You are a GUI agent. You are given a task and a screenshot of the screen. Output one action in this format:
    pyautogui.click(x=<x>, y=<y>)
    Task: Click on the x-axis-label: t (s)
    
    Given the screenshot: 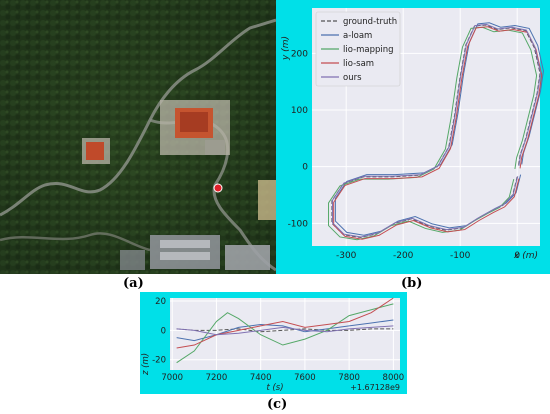 What is the action you would take?
    pyautogui.click(x=274, y=388)
    